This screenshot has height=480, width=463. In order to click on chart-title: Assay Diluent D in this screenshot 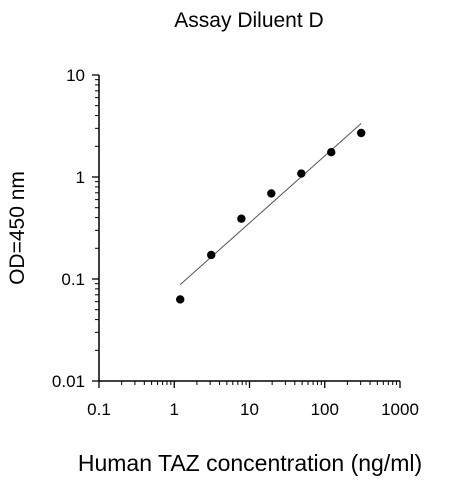, I will do `click(248, 20)`.